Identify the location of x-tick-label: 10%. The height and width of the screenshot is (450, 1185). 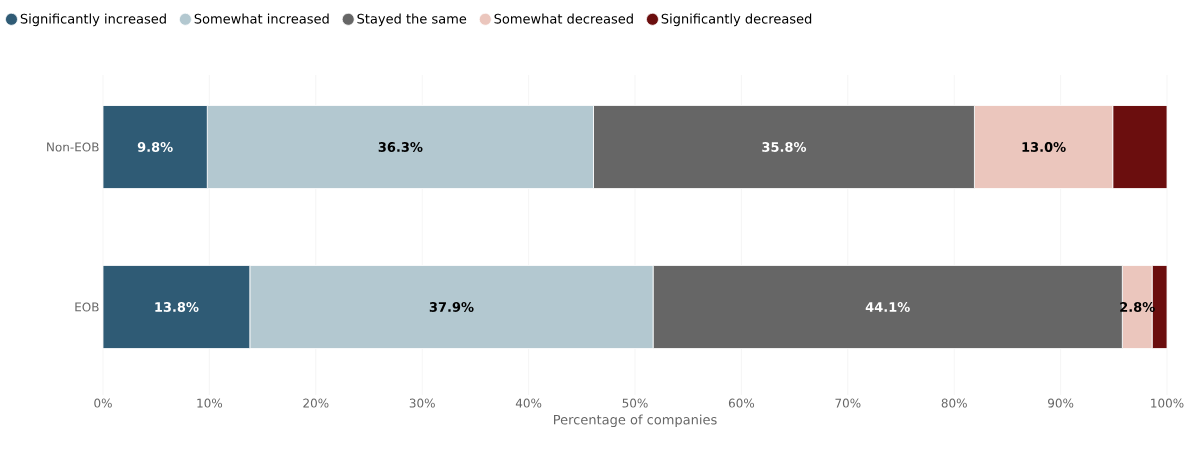
(210, 403).